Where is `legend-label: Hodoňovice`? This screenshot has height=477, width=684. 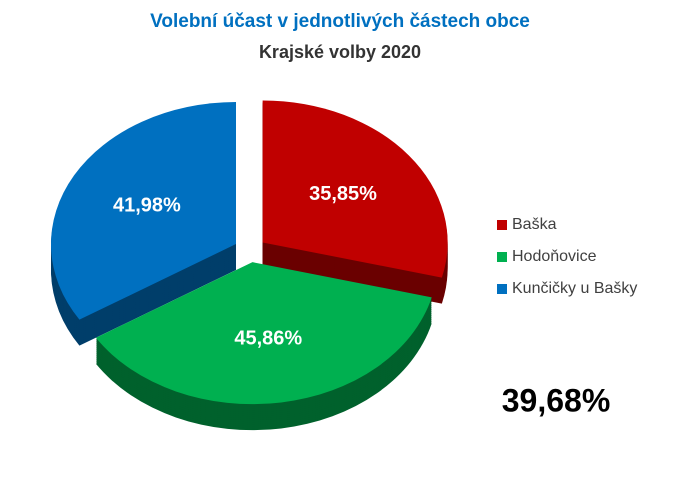
legend-label: Hodoňovice is located at coordinates (554, 256).